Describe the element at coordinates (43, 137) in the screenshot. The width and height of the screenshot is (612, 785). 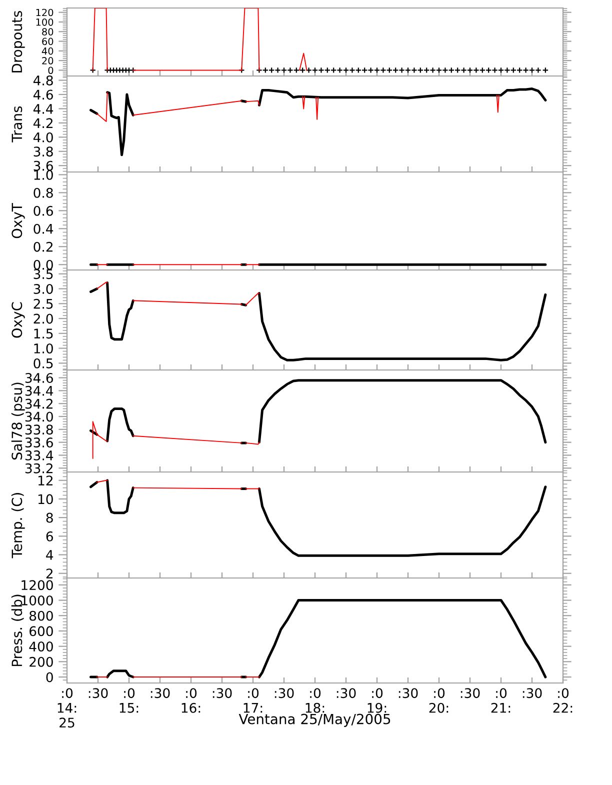
I see `y-tick-label: 4.0` at that location.